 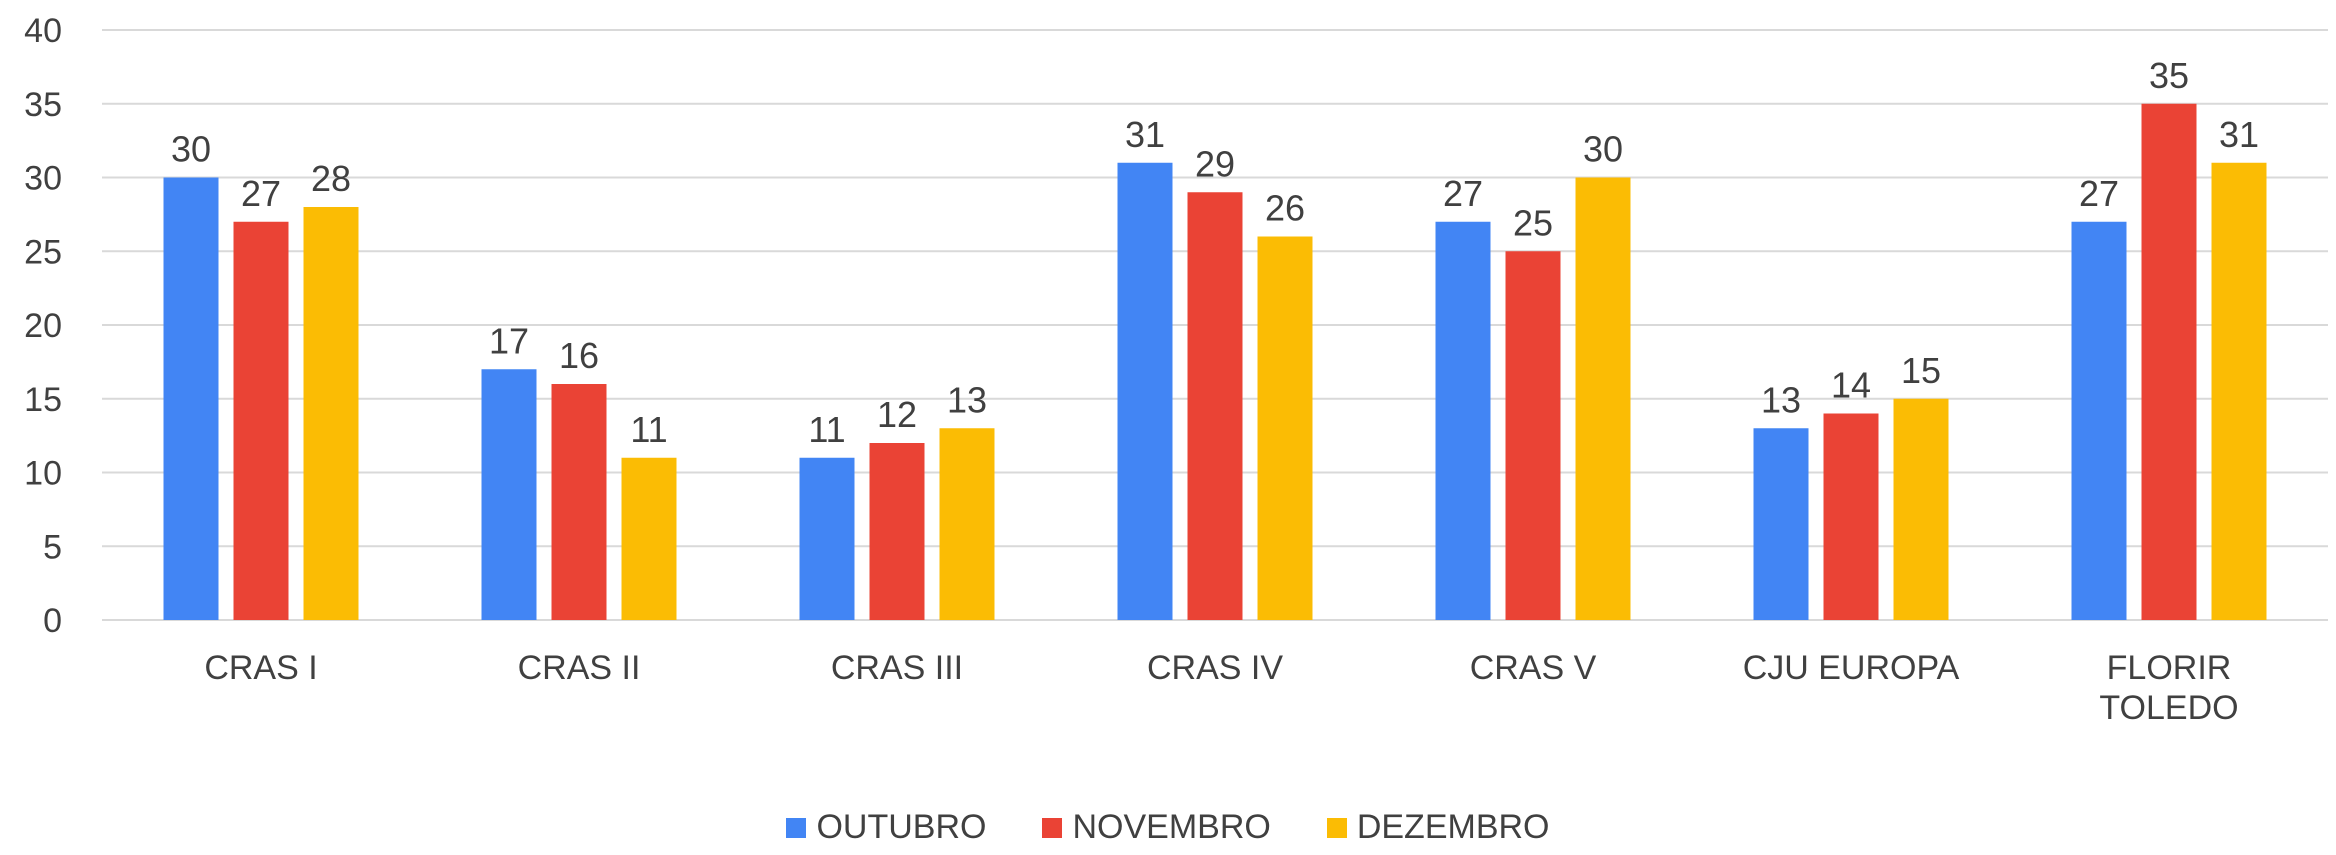 I want to click on y-tick-label: 10, so click(x=43, y=474).